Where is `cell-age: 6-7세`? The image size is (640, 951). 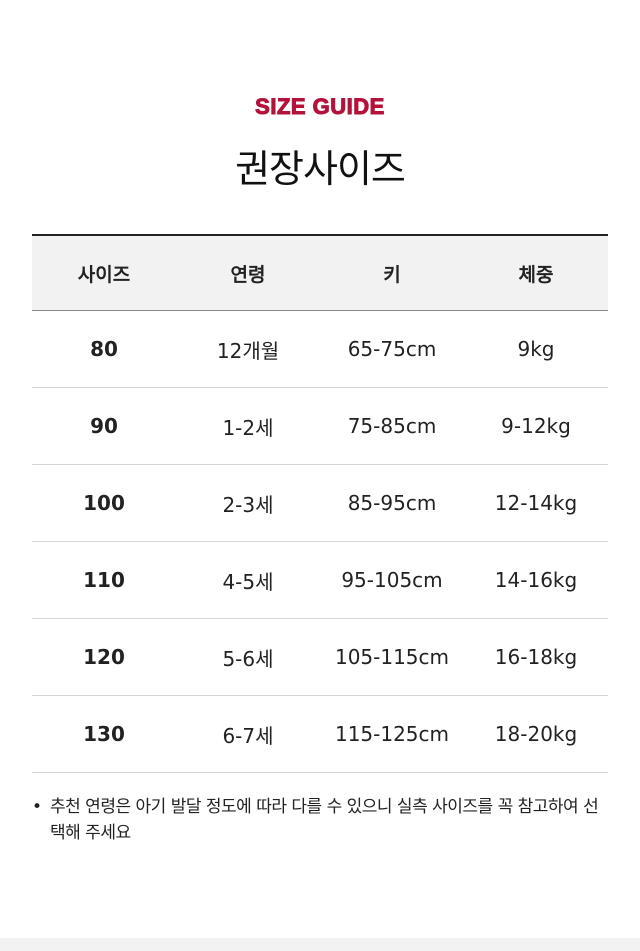
cell-age: 6-7세 is located at coordinates (248, 735).